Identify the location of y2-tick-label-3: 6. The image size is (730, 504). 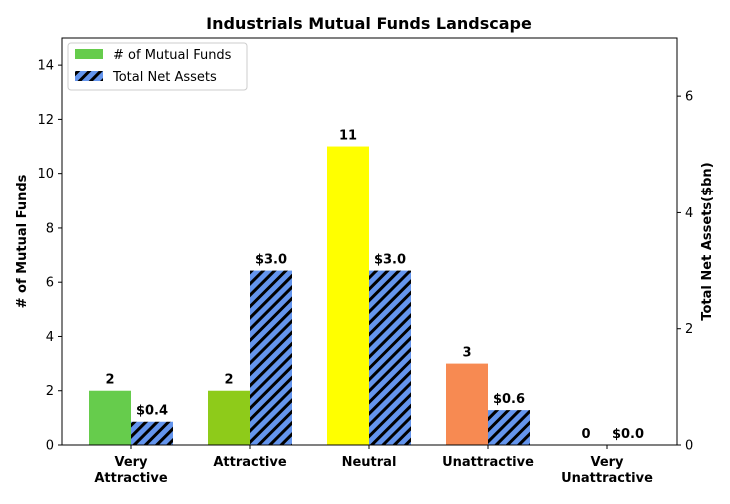
(689, 97).